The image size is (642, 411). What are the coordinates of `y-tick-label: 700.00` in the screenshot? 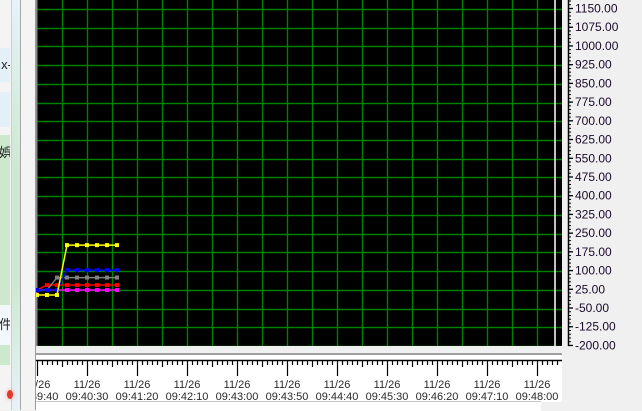 It's located at (593, 121).